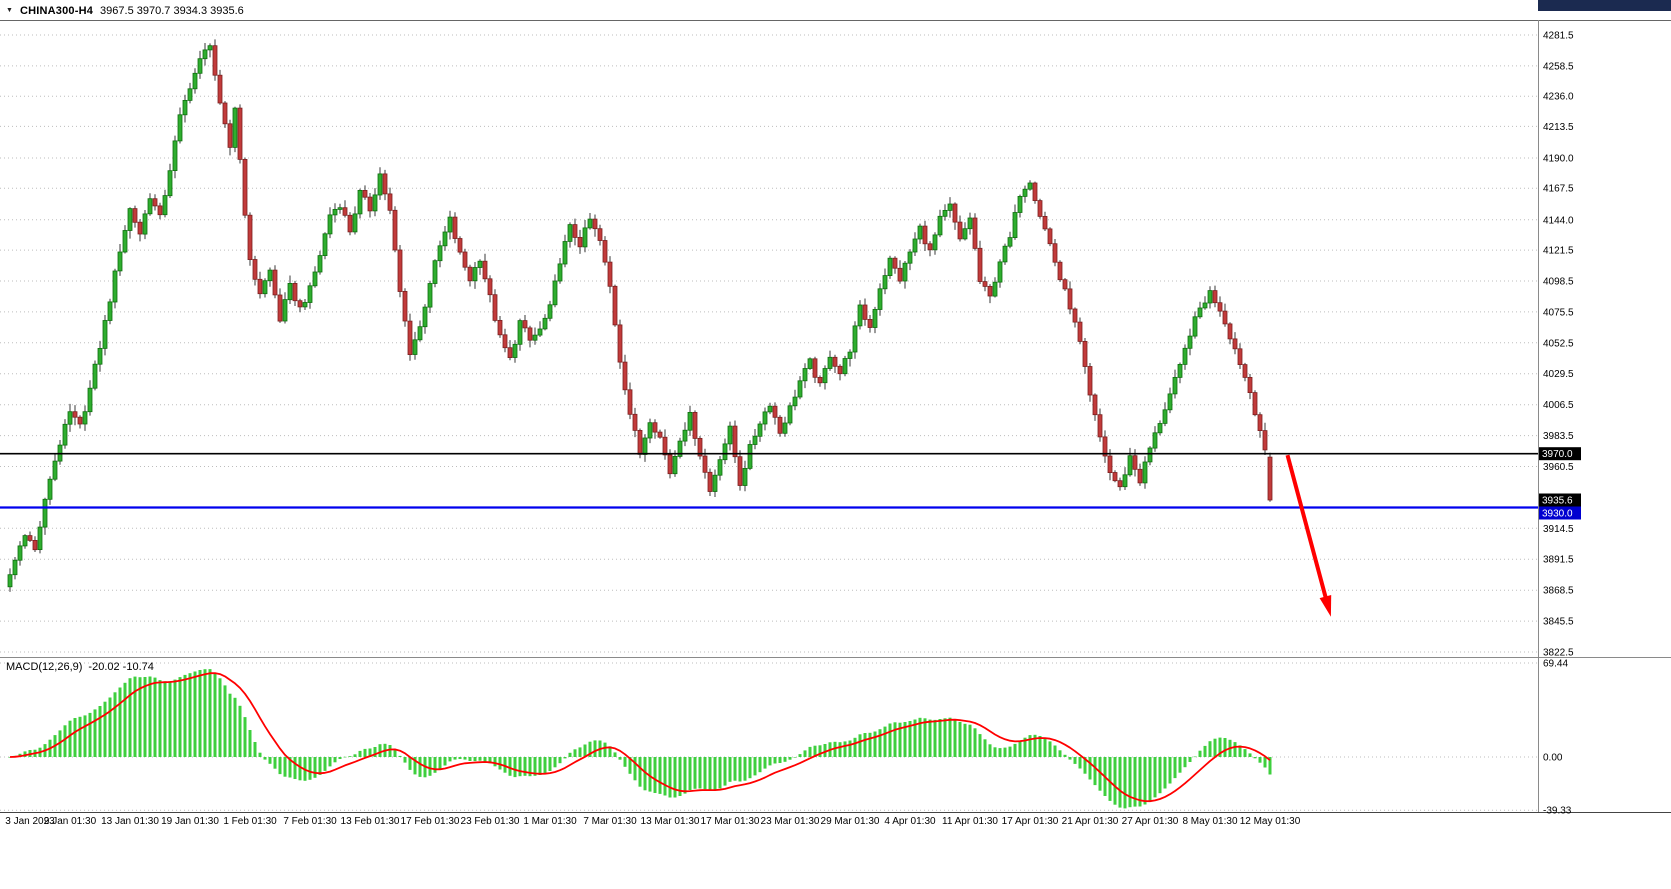 The width and height of the screenshot is (1671, 889). I want to click on time-axis-label: 1 Mar 01:30, so click(550, 821).